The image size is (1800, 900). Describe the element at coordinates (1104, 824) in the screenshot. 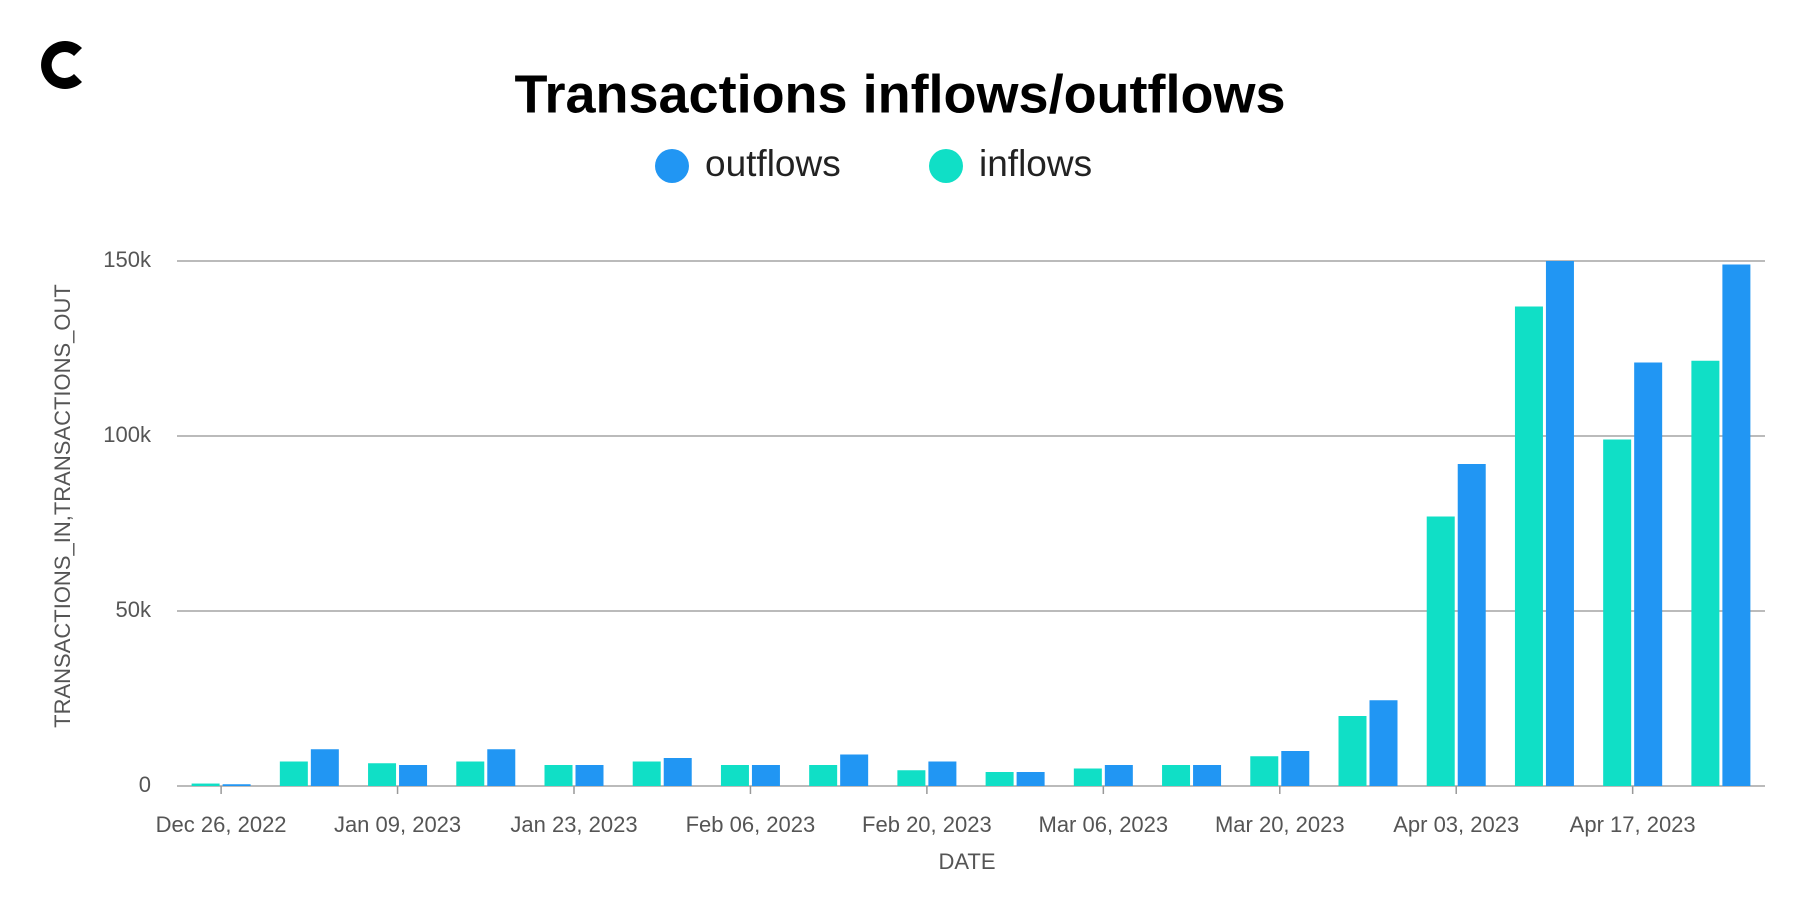

I see `x-tick-label: Mar 06, 2023` at that location.